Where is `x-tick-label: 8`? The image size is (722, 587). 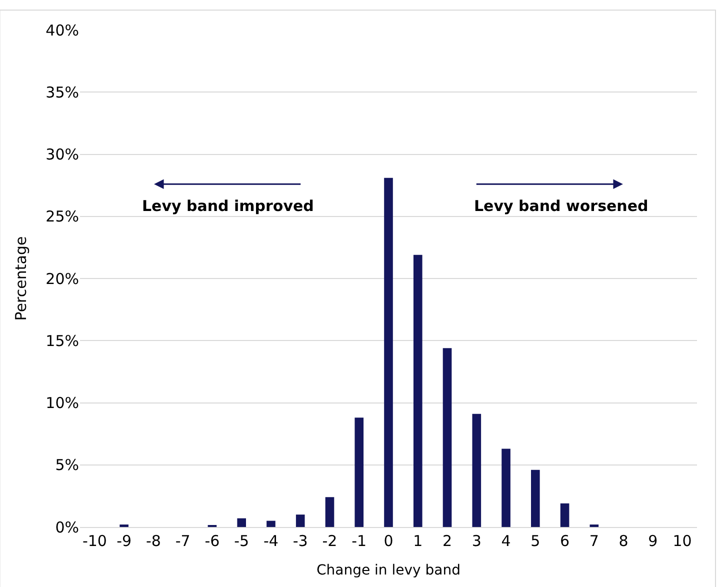
x-tick-label: 8 is located at coordinates (623, 541).